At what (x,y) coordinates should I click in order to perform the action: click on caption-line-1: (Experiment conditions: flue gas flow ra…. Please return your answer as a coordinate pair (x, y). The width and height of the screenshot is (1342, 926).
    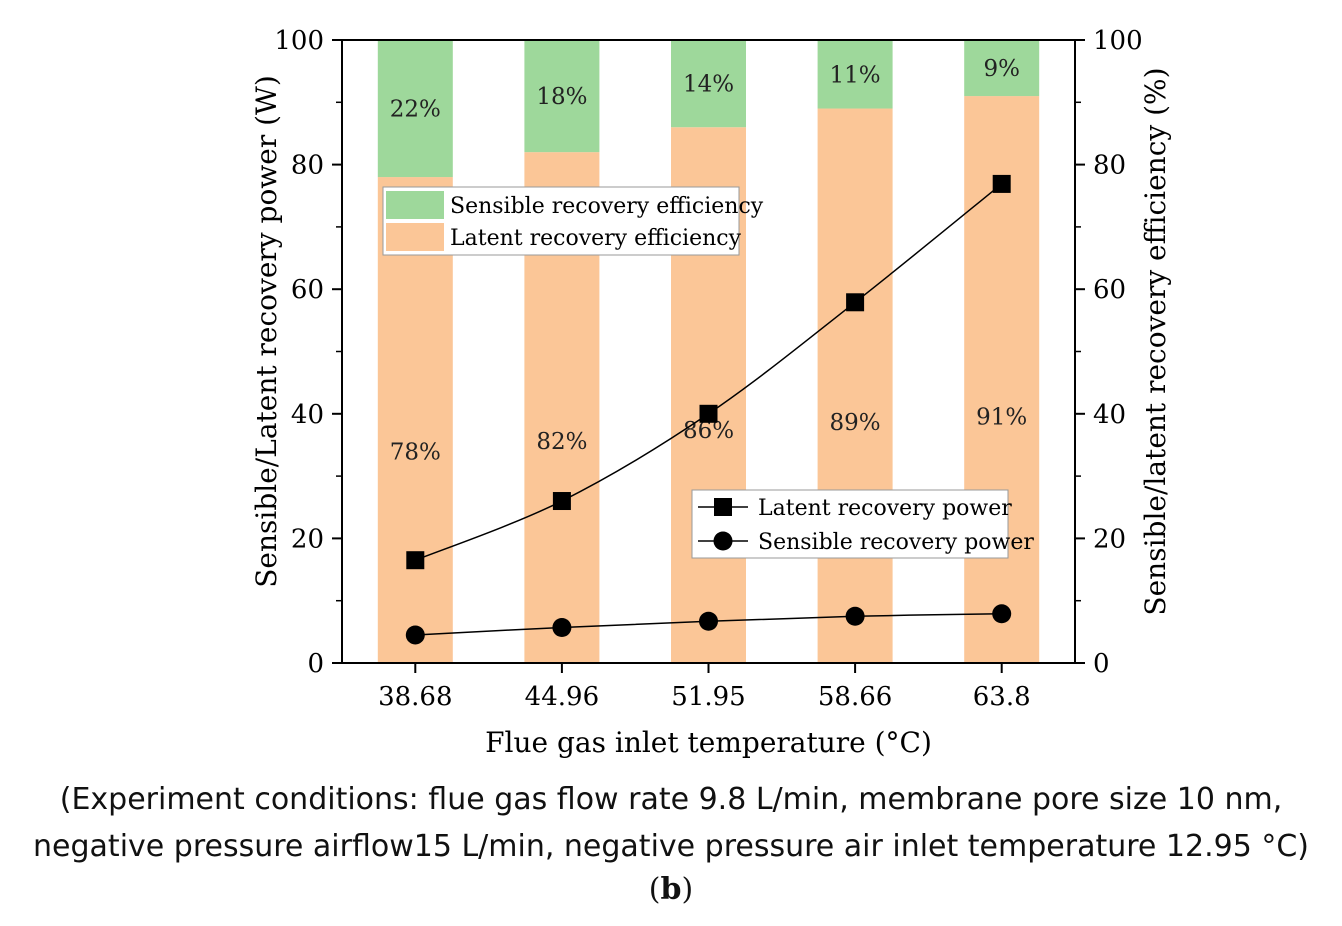
    Looking at the image, I should click on (671, 799).